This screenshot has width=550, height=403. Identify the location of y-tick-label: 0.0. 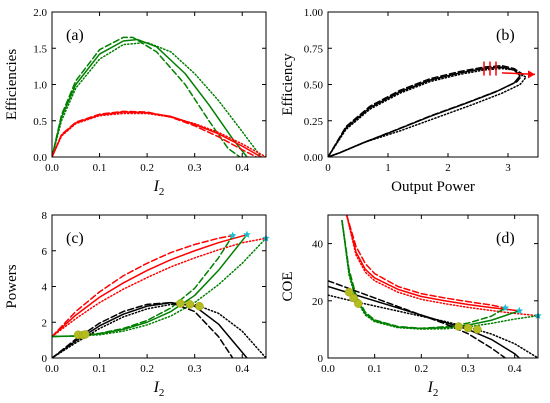
(40, 158).